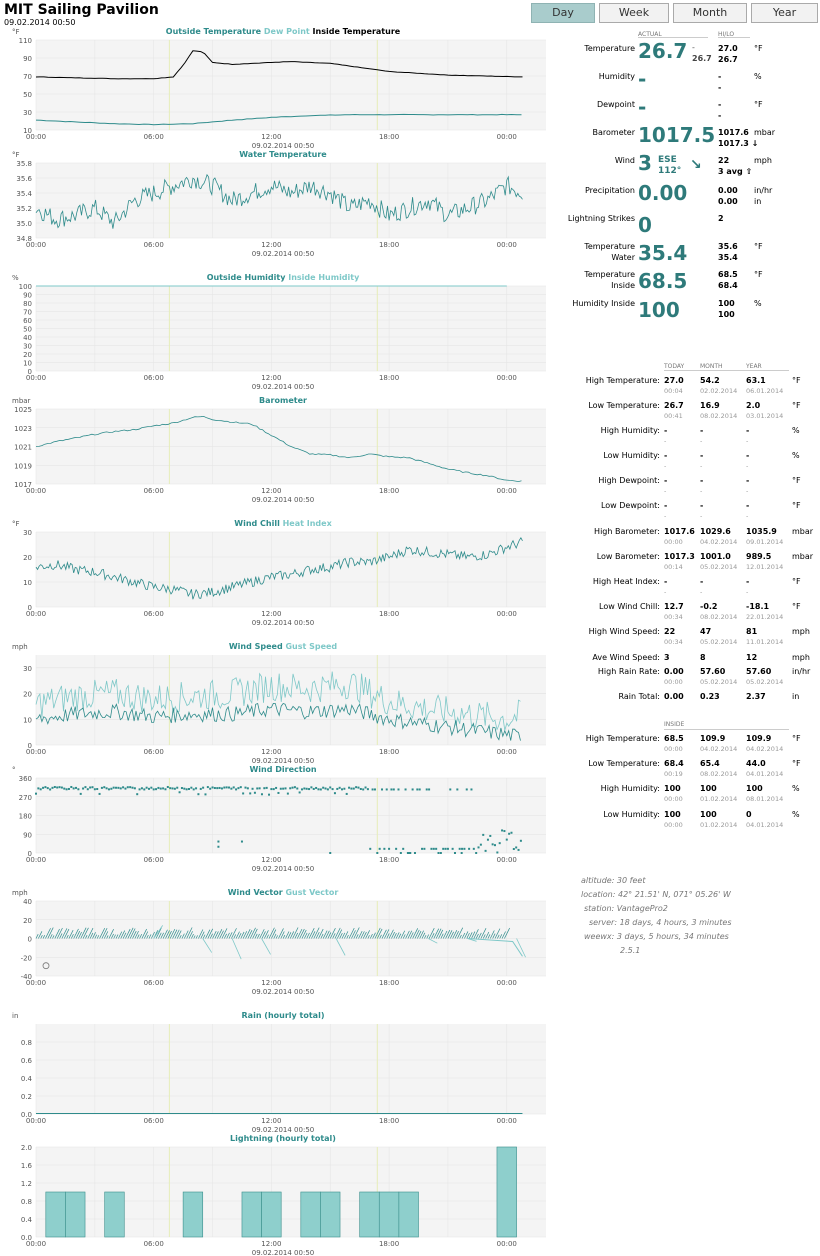  What do you see at coordinates (563, 13) in the screenshot?
I see `tab-day: Day` at bounding box center [563, 13].